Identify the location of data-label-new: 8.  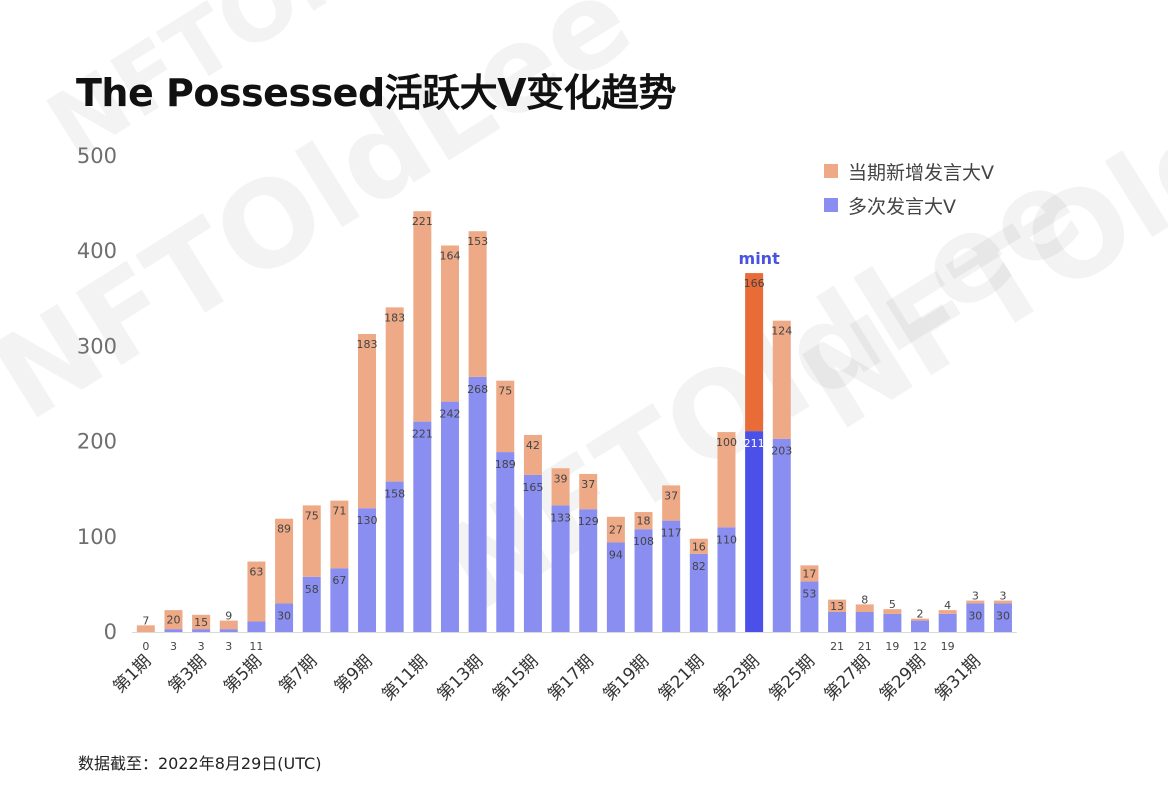
(864, 599).